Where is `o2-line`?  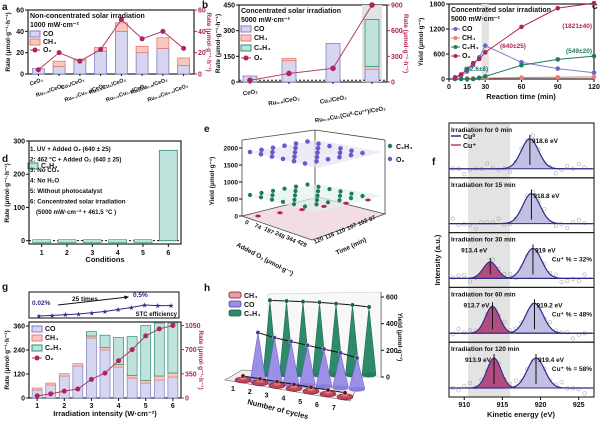
o2-line is located at coordinates (311, 42).